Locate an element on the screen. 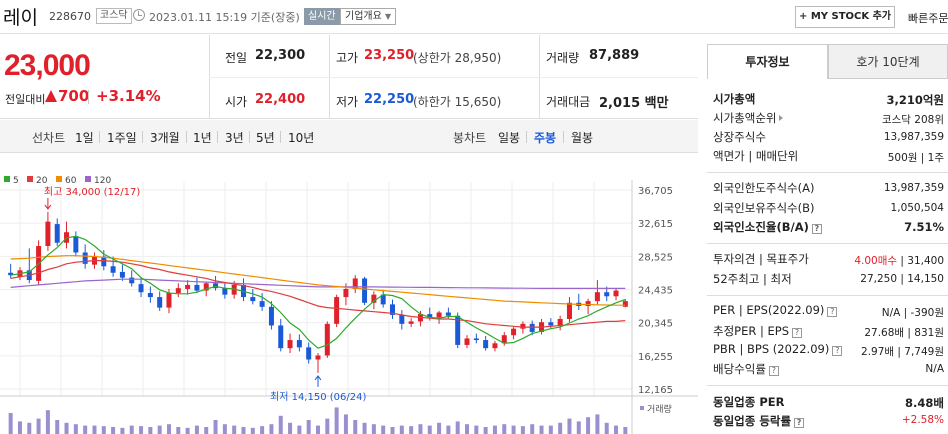  foreign-ratio-text: 외국인소진율(B/A) is located at coordinates (761, 227).